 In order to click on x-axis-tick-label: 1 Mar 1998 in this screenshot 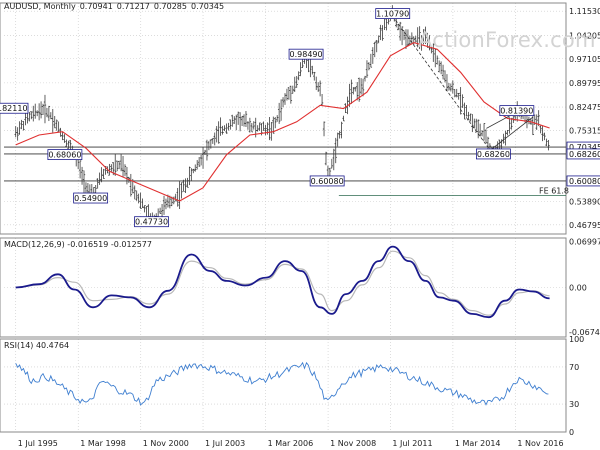, I will do `click(103, 443)`.